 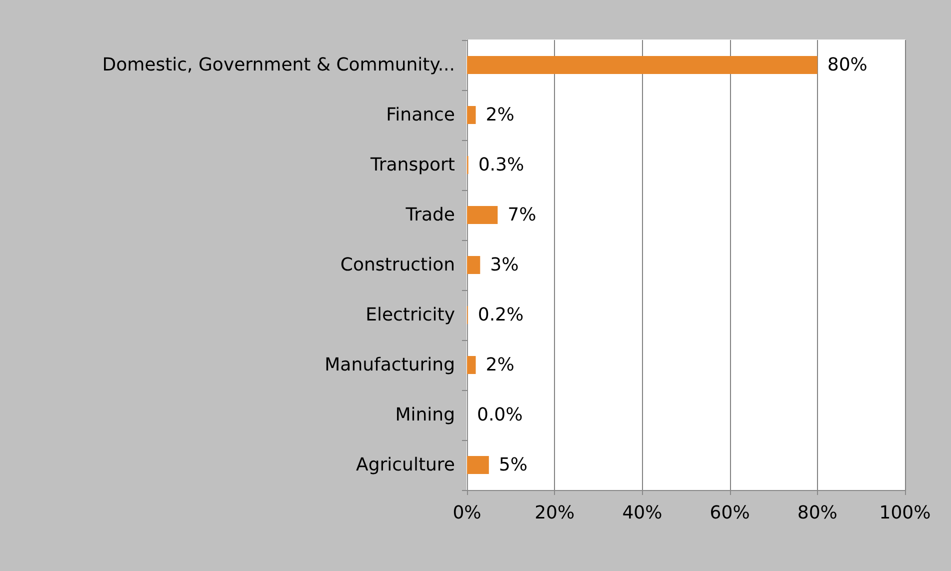 I want to click on x-tick-label: 80%, so click(x=817, y=513).